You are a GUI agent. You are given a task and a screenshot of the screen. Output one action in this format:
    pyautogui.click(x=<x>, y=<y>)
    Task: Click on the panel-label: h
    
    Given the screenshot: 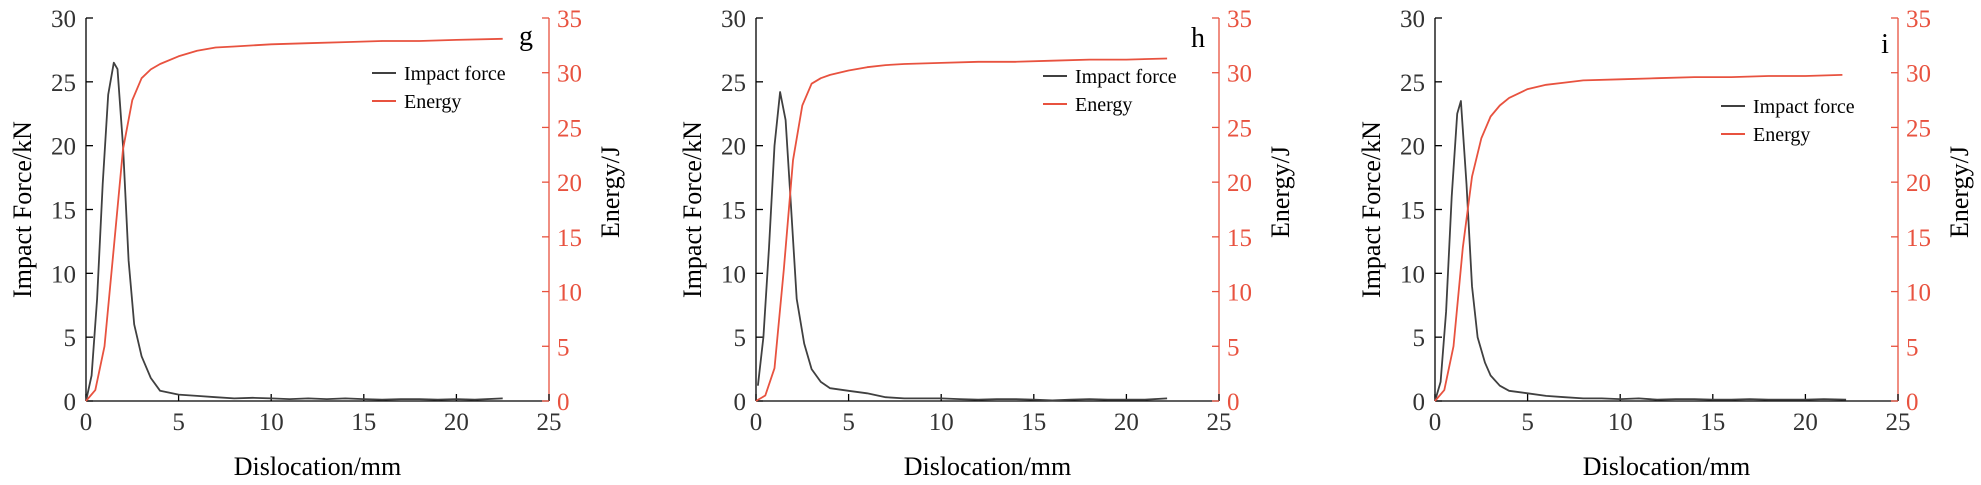 What is the action you would take?
    pyautogui.click(x=1198, y=38)
    